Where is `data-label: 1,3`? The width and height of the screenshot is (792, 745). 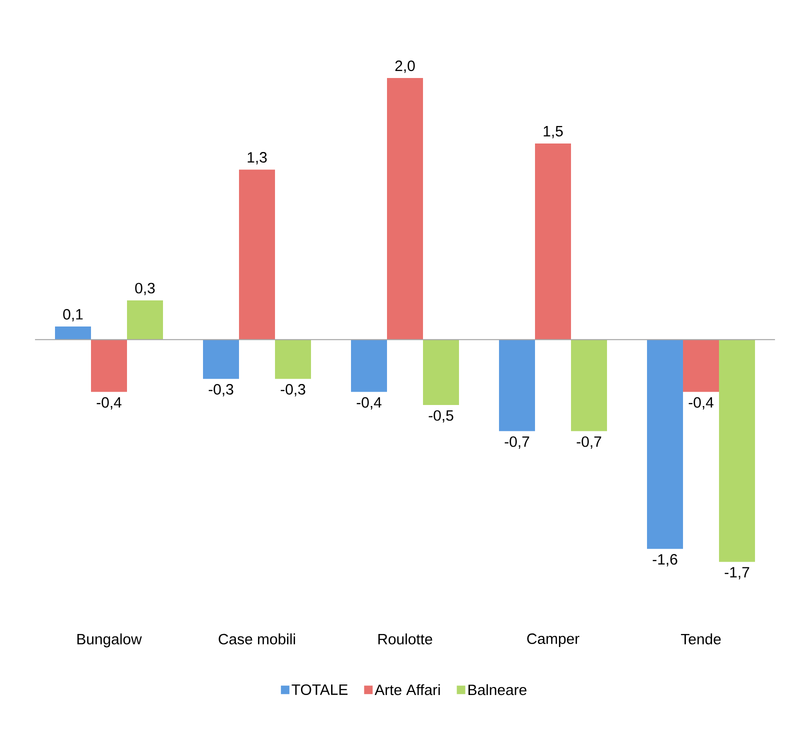 data-label: 1,3 is located at coordinates (257, 158).